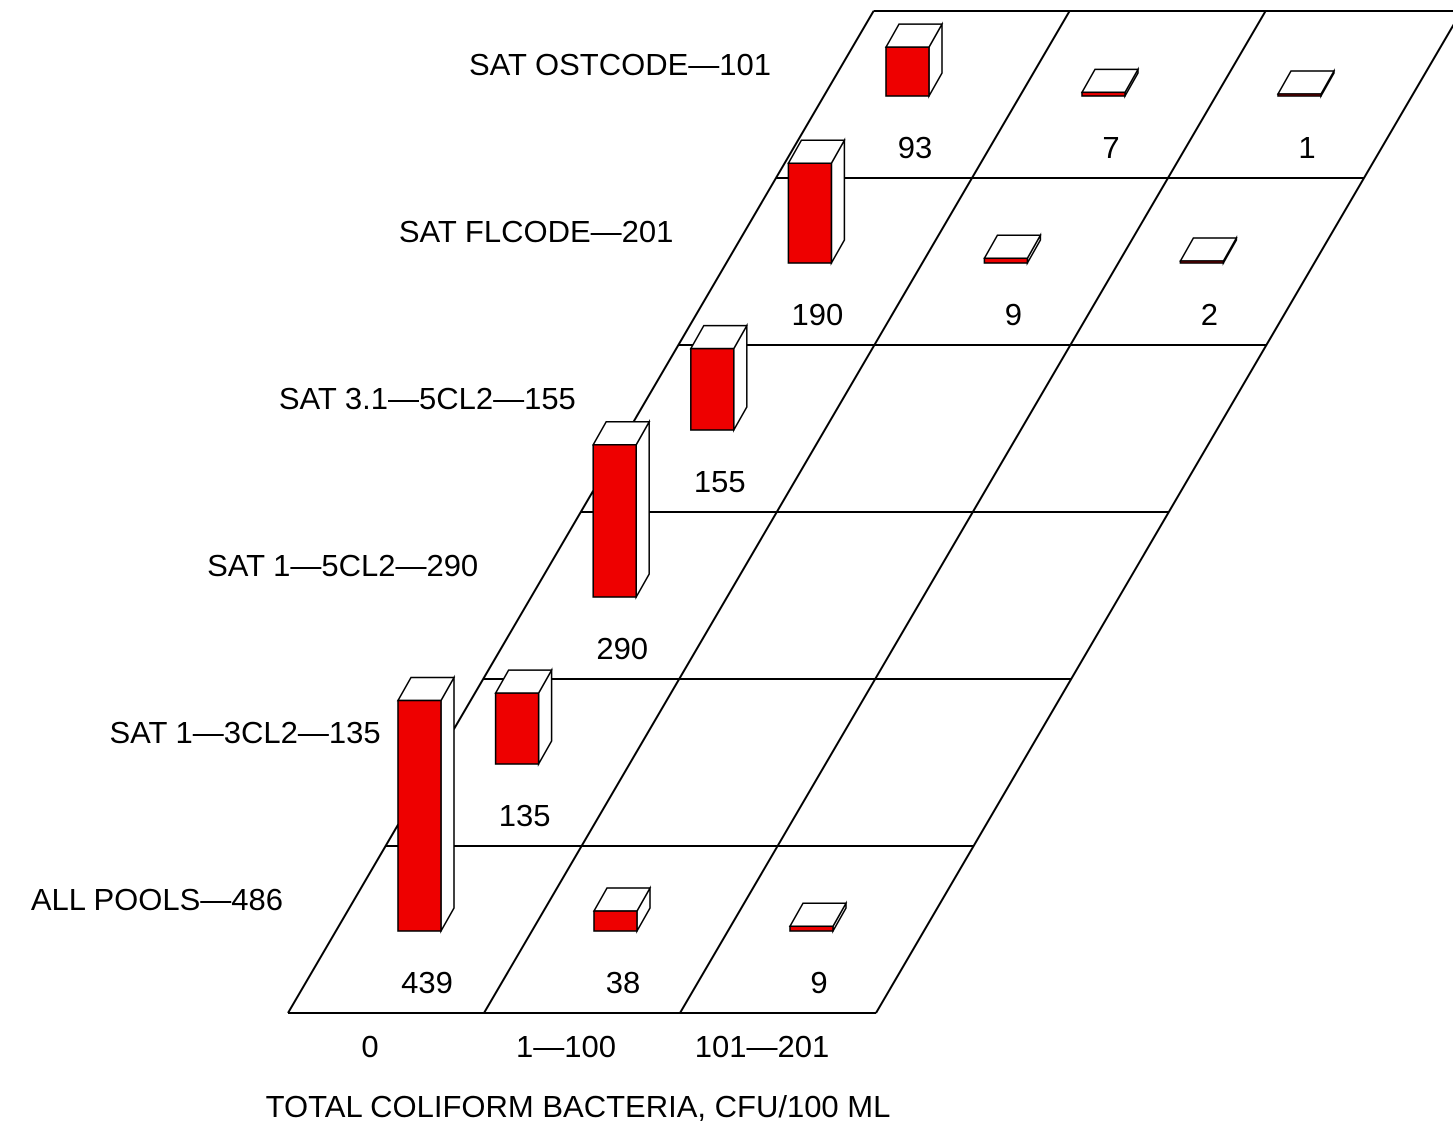 This screenshot has height=1131, width=1453. I want to click on bar-value-label: 290, so click(622, 648).